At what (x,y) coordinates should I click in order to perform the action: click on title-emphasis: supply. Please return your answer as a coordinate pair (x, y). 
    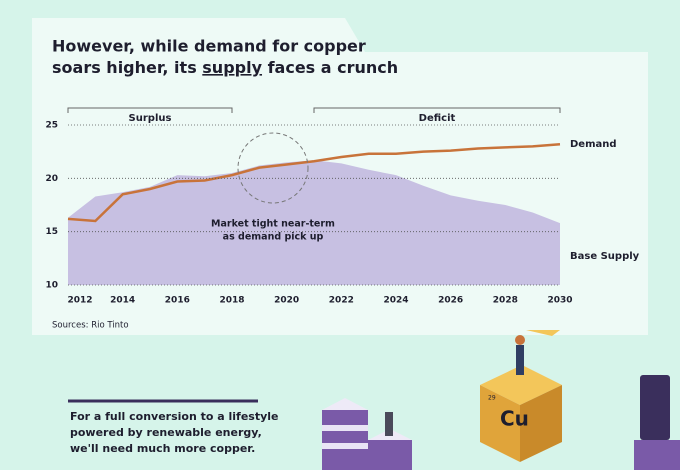
    Looking at the image, I should click on (232, 67).